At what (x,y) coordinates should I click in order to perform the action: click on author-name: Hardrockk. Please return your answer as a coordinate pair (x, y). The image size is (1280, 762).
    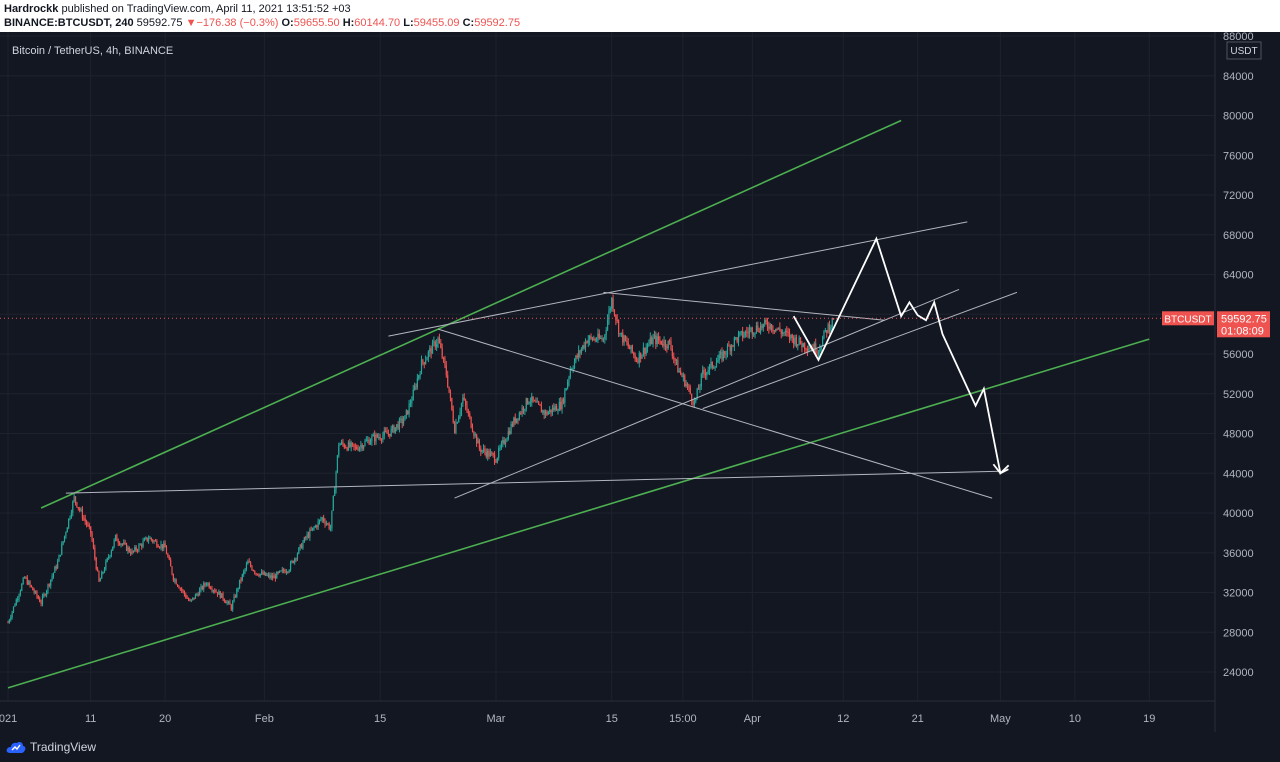
    Looking at the image, I should click on (31, 9).